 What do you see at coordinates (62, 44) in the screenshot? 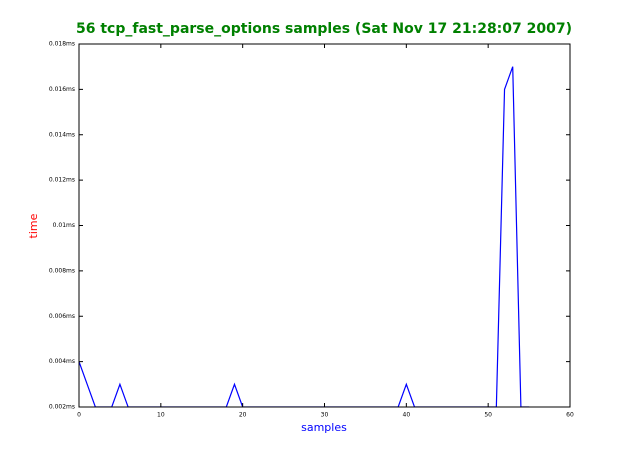
I see `y-tick-label: 0.018ms` at bounding box center [62, 44].